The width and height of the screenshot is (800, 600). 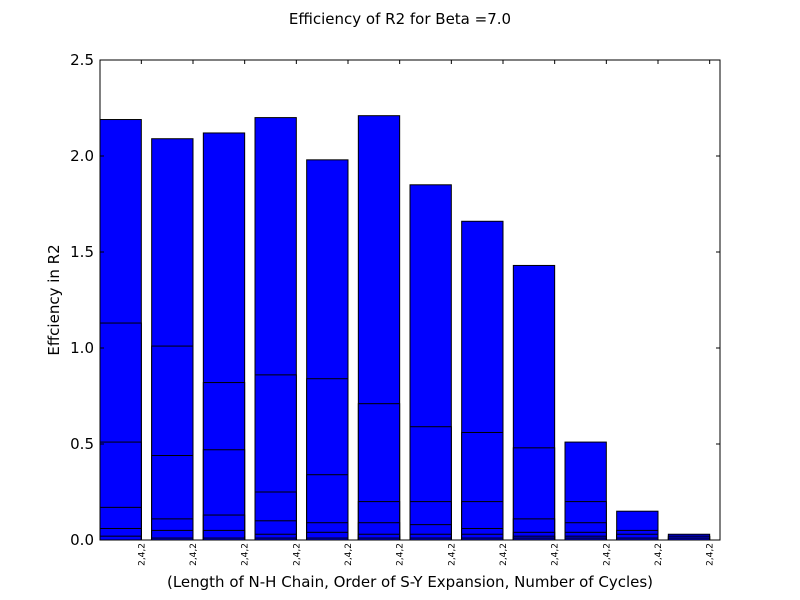 What do you see at coordinates (82, 348) in the screenshot?
I see `y-tick-label: 1.0` at bounding box center [82, 348].